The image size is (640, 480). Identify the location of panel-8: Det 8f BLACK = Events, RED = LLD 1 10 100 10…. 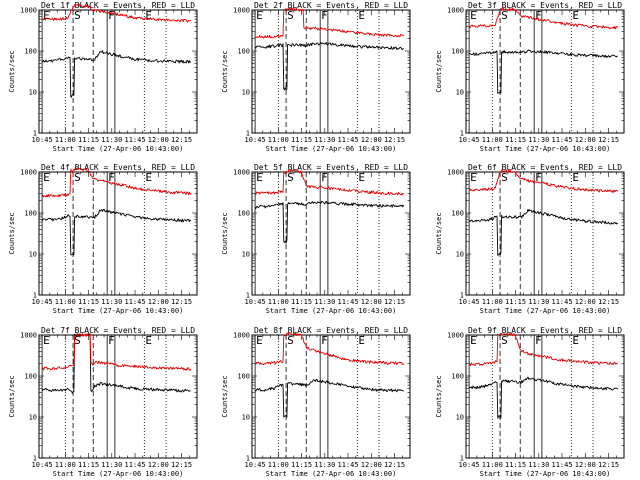
(316, 402).